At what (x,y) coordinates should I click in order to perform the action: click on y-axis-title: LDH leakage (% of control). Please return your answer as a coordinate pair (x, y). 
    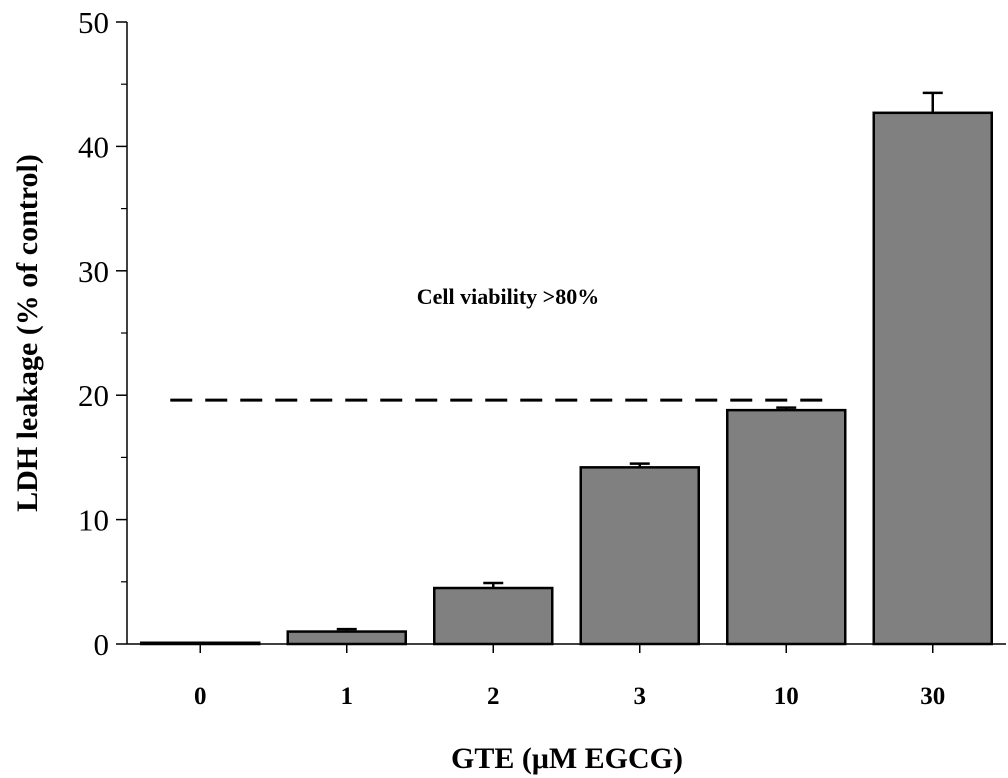
    Looking at the image, I should click on (27, 333).